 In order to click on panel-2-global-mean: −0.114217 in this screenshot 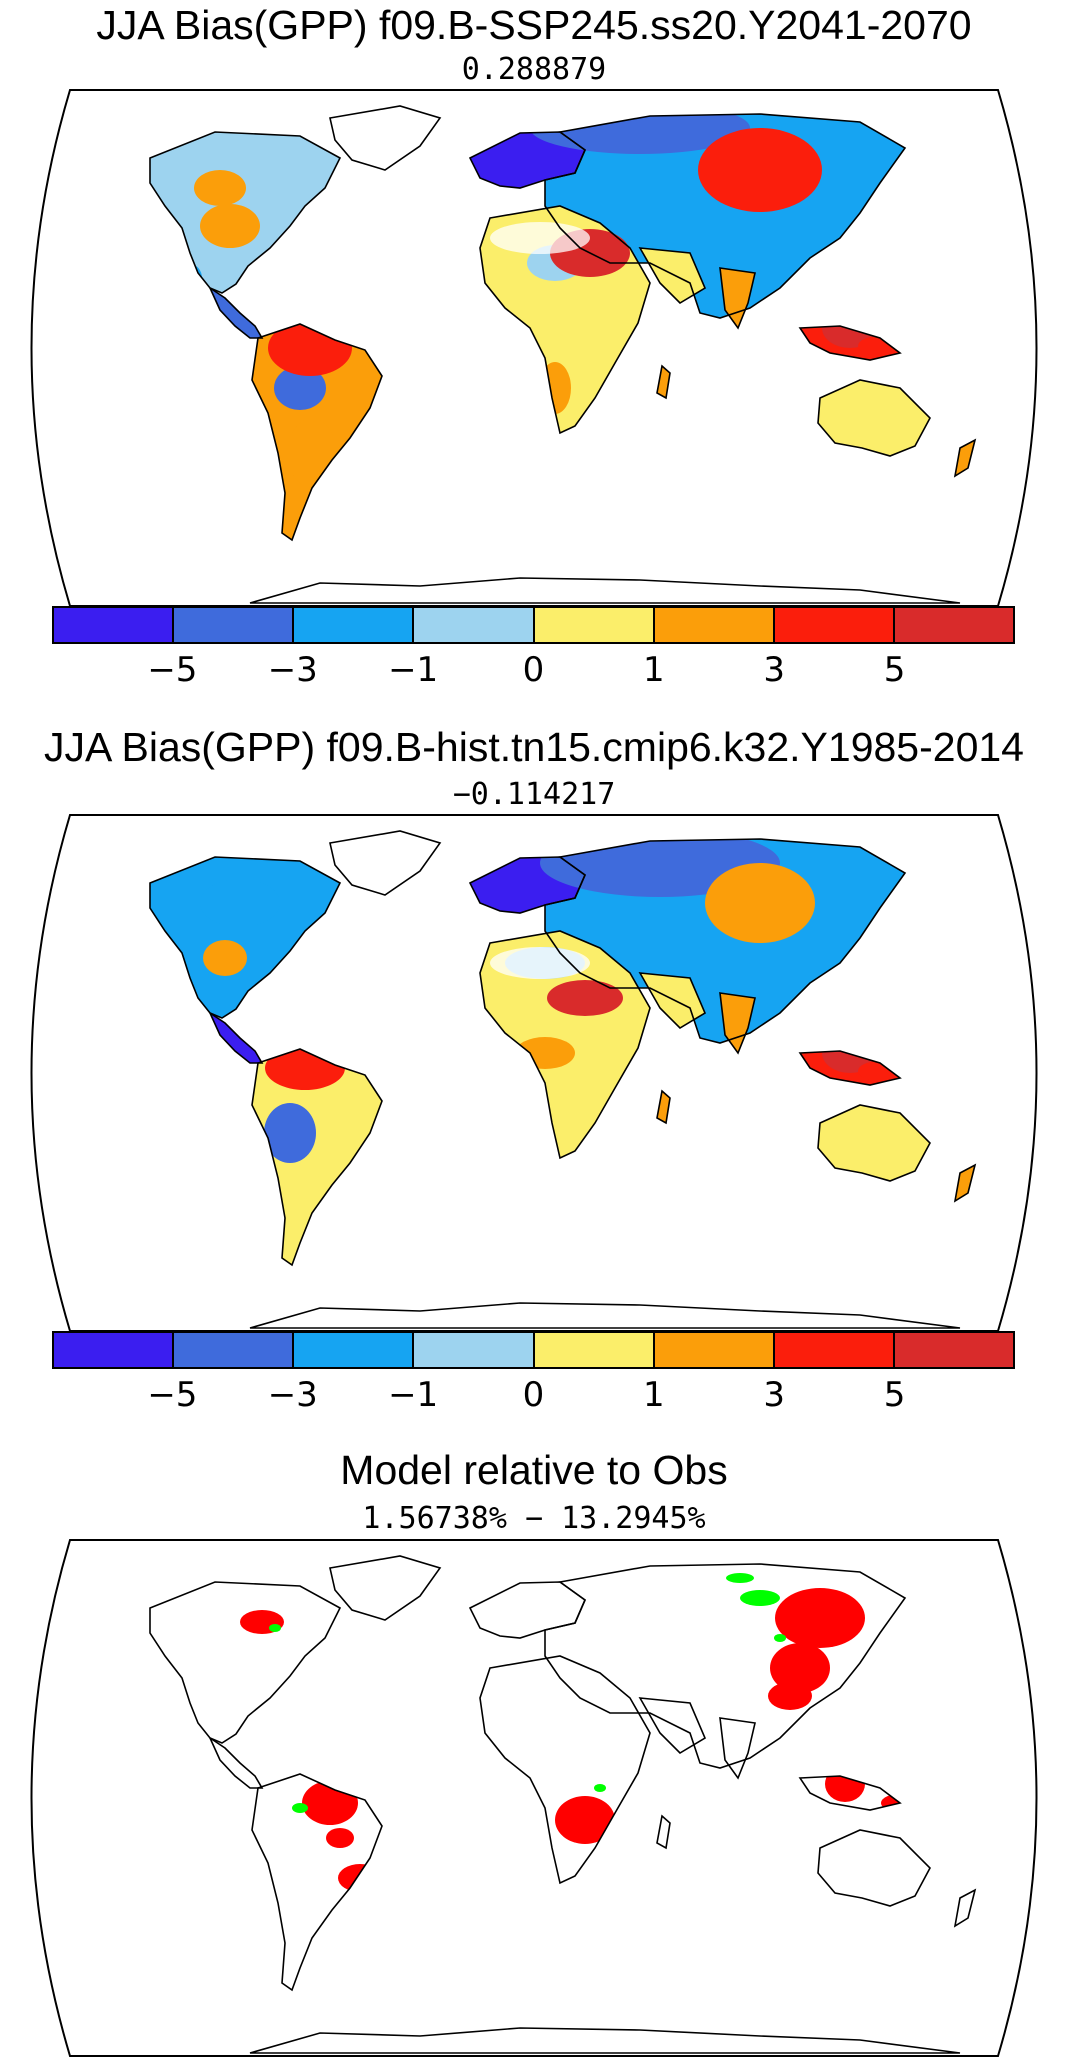, I will do `click(534, 794)`.